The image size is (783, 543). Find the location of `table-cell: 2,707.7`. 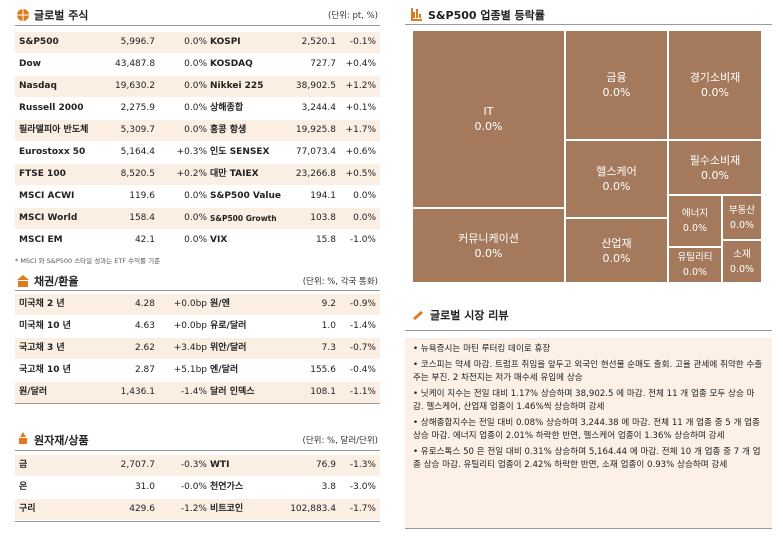

table-cell: 2,707.7 is located at coordinates (137, 465).